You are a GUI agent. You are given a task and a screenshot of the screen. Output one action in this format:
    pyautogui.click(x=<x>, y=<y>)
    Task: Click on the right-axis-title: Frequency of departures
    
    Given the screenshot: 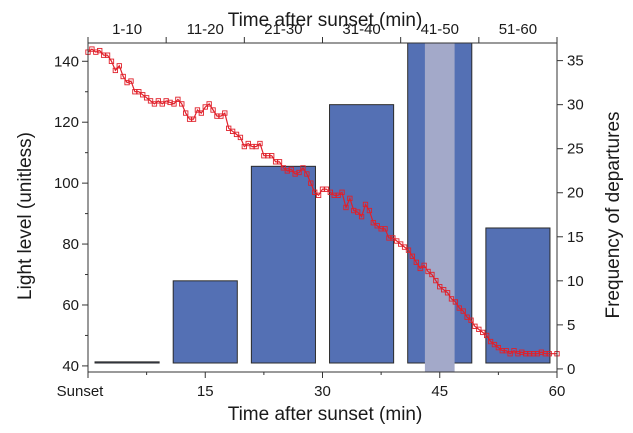 What is the action you would take?
    pyautogui.click(x=613, y=214)
    